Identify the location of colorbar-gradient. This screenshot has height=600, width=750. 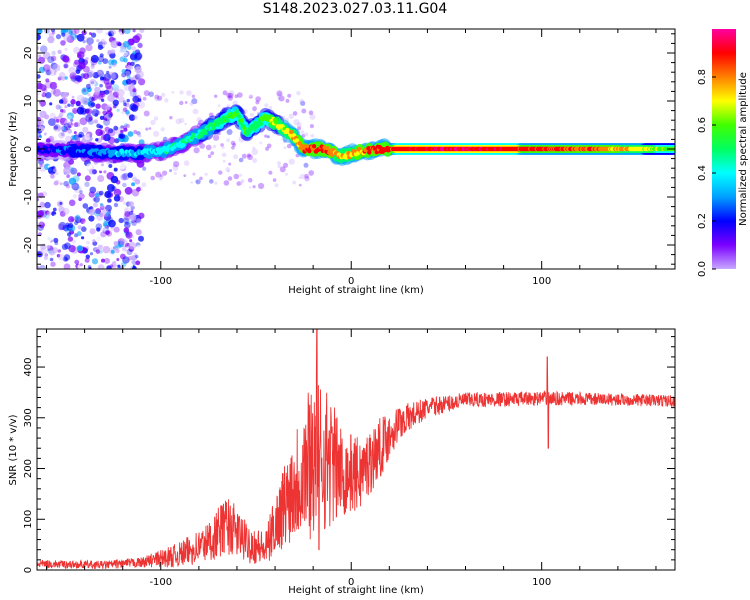
(724, 149).